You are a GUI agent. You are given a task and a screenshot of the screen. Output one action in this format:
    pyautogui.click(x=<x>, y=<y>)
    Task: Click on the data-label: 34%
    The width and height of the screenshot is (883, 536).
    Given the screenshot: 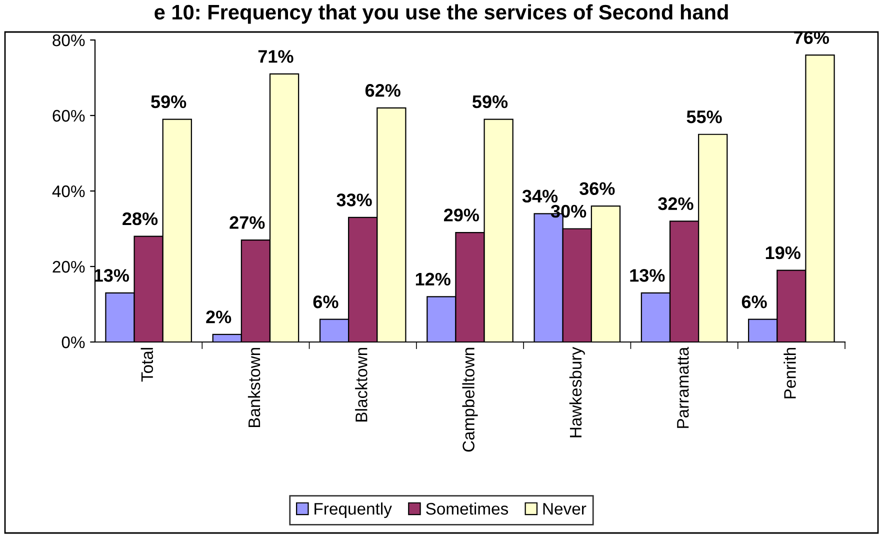 What is the action you would take?
    pyautogui.click(x=540, y=196)
    